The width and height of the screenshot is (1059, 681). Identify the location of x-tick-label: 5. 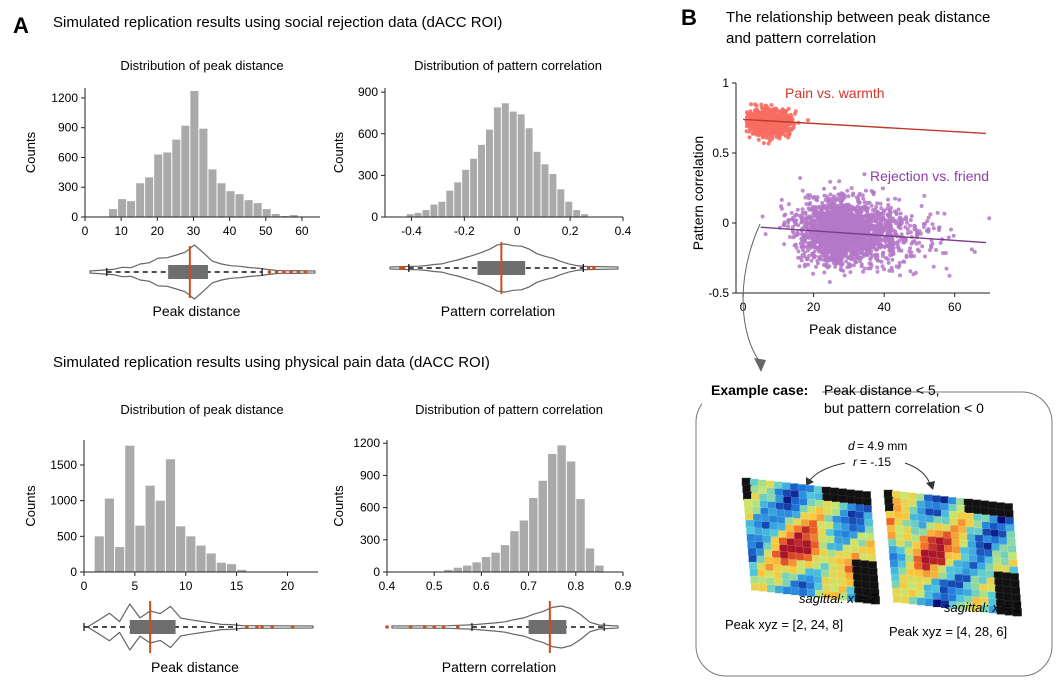
(135, 586).